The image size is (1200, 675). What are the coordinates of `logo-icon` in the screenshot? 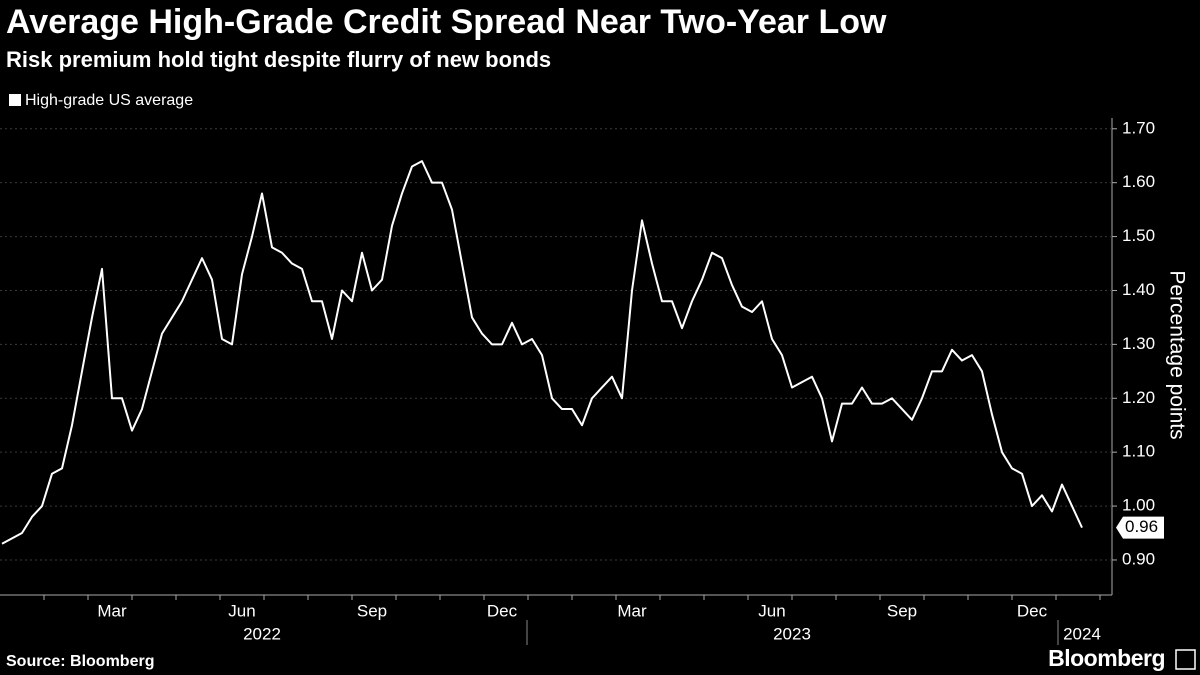 It's located at (1185, 659).